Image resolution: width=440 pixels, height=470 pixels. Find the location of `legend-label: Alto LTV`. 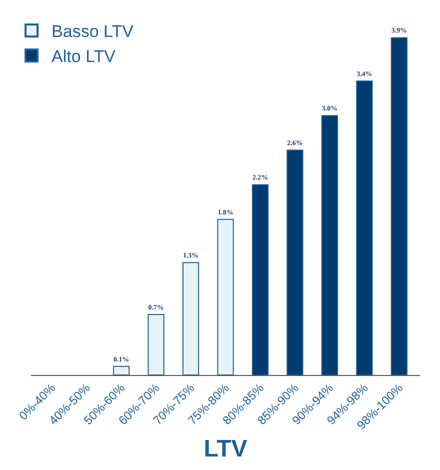

legend-label: Alto LTV is located at coordinates (84, 56).